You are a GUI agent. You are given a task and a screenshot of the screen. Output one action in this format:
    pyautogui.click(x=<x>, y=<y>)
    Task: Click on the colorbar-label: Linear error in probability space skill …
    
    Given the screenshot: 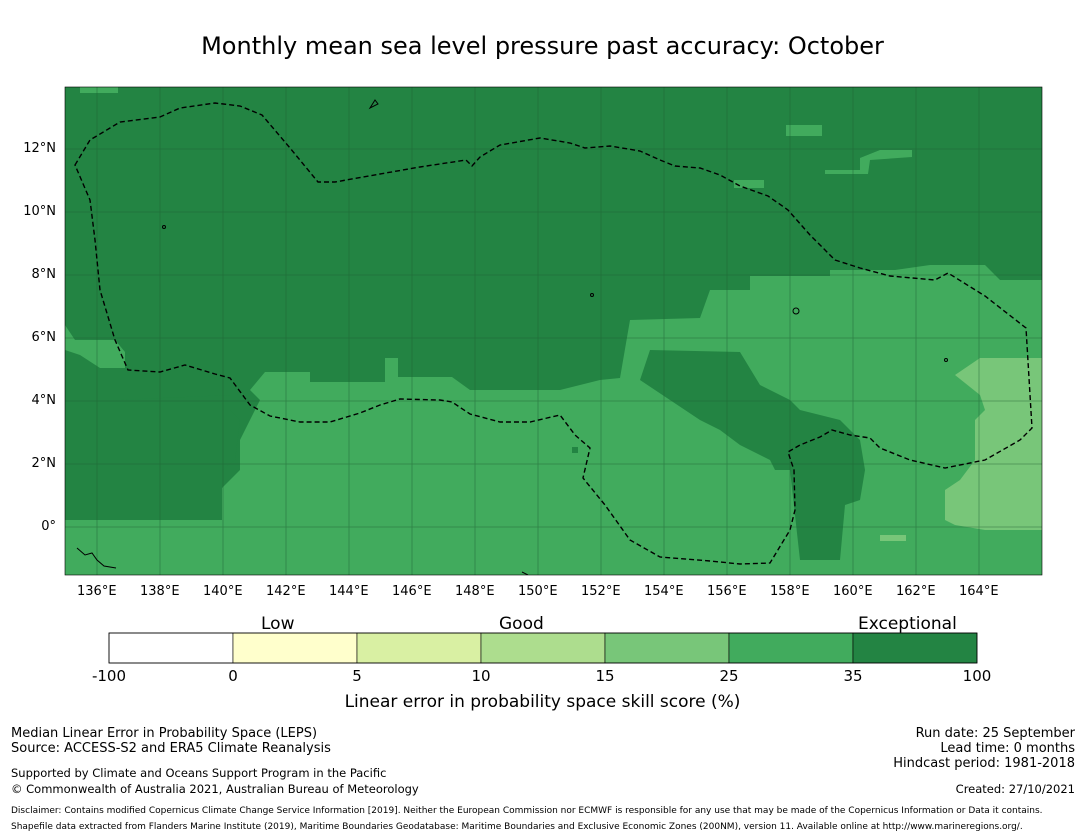 What is the action you would take?
    pyautogui.click(x=542, y=702)
    